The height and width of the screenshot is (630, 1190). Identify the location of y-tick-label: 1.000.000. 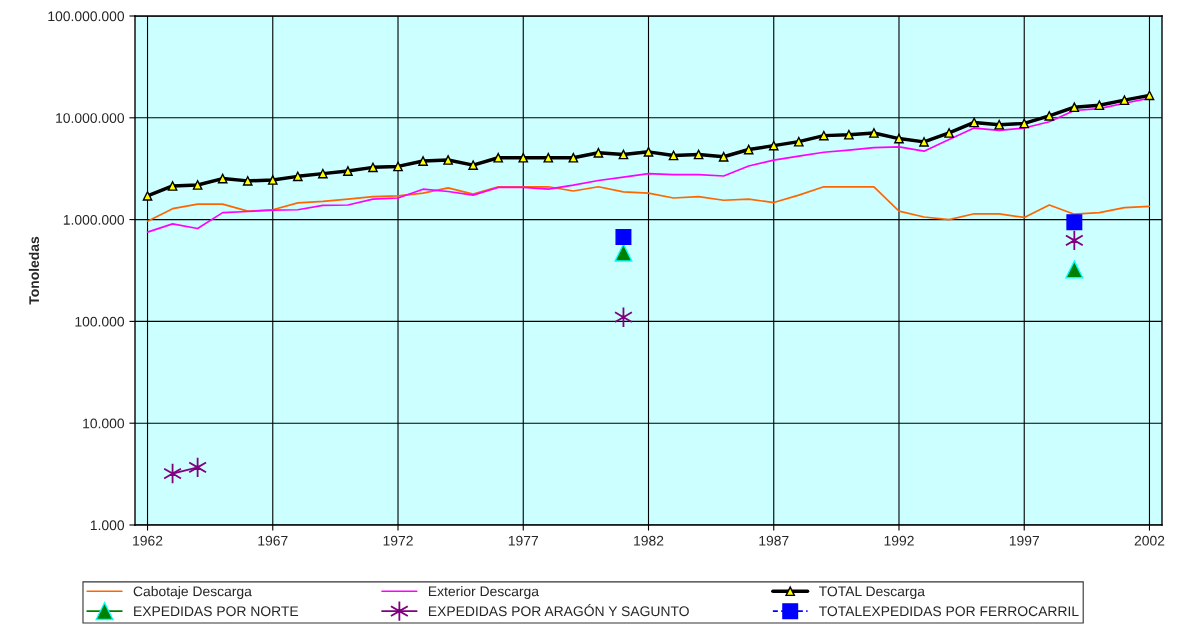
(94, 219).